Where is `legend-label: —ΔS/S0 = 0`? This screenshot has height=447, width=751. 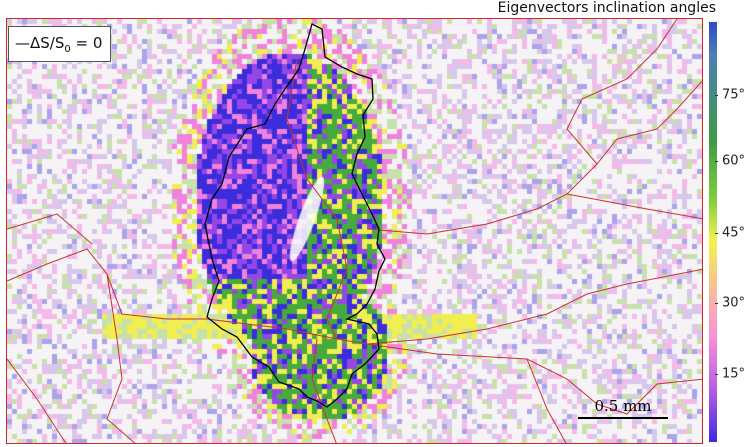
legend-label: —ΔS/S0 = 0 is located at coordinates (59, 44).